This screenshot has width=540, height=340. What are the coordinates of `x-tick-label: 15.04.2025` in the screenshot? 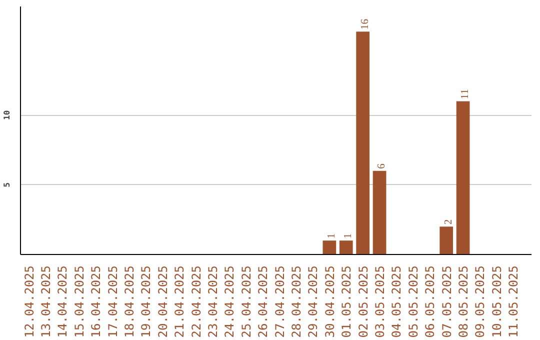 It's located at (79, 301).